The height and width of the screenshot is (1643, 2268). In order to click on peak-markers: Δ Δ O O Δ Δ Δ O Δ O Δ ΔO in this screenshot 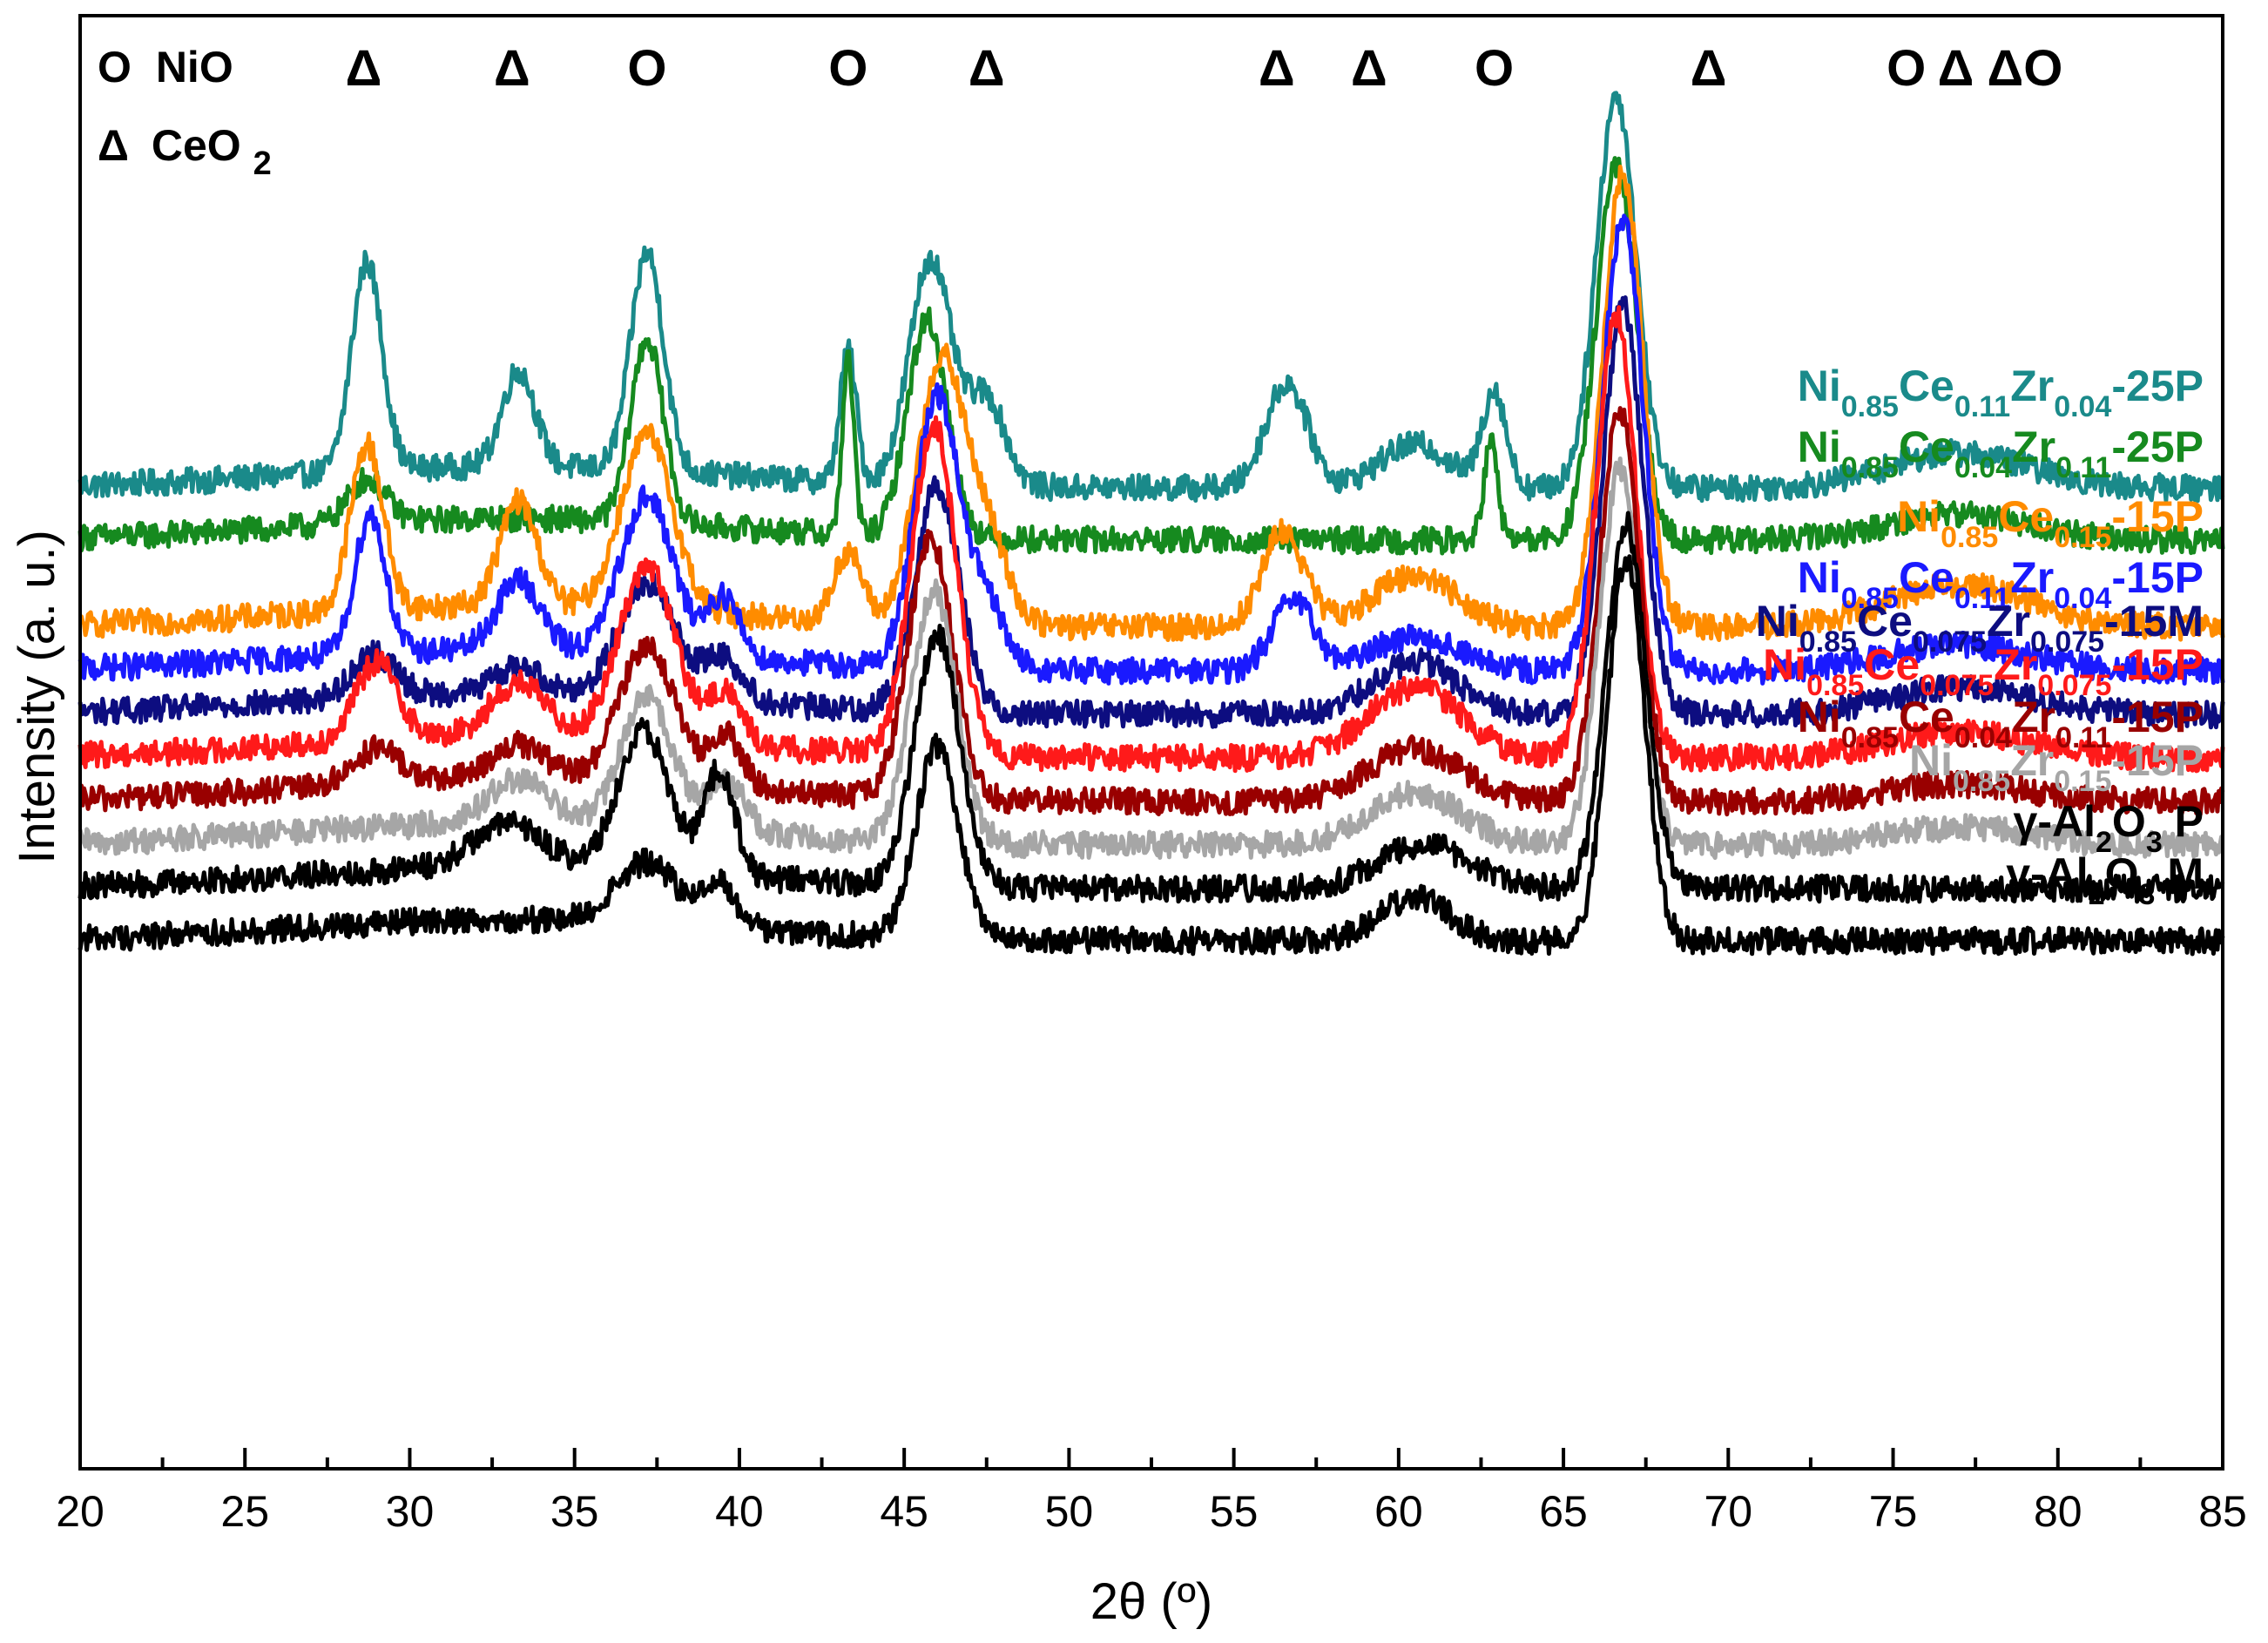, I will do `click(1204, 68)`.